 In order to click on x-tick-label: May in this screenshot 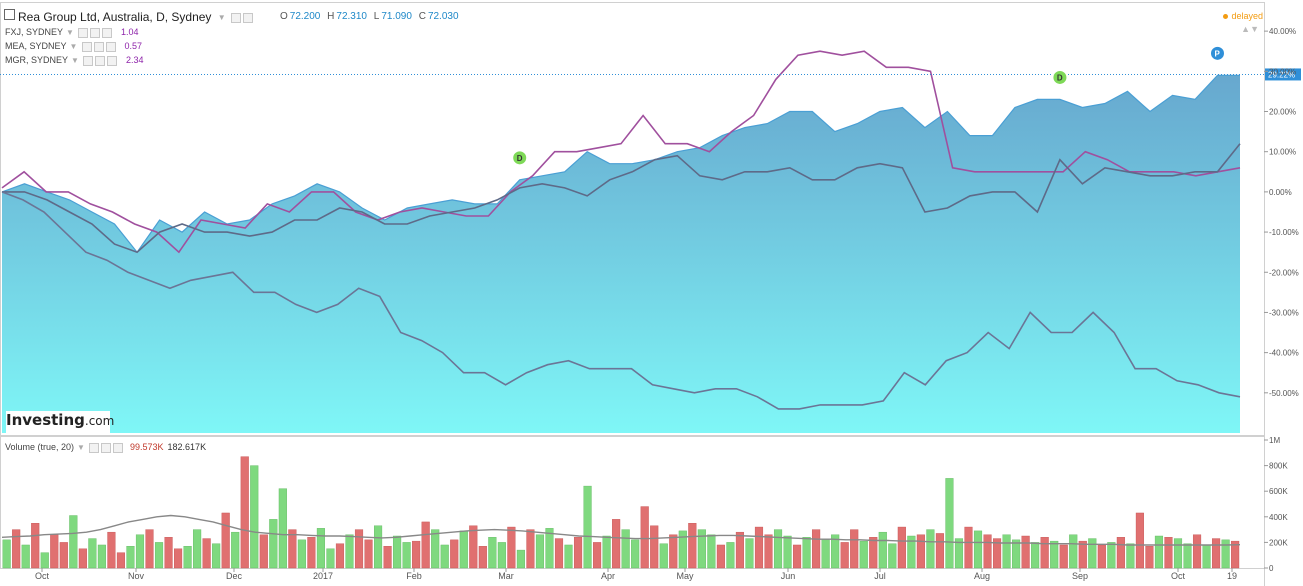, I will do `click(685, 576)`.